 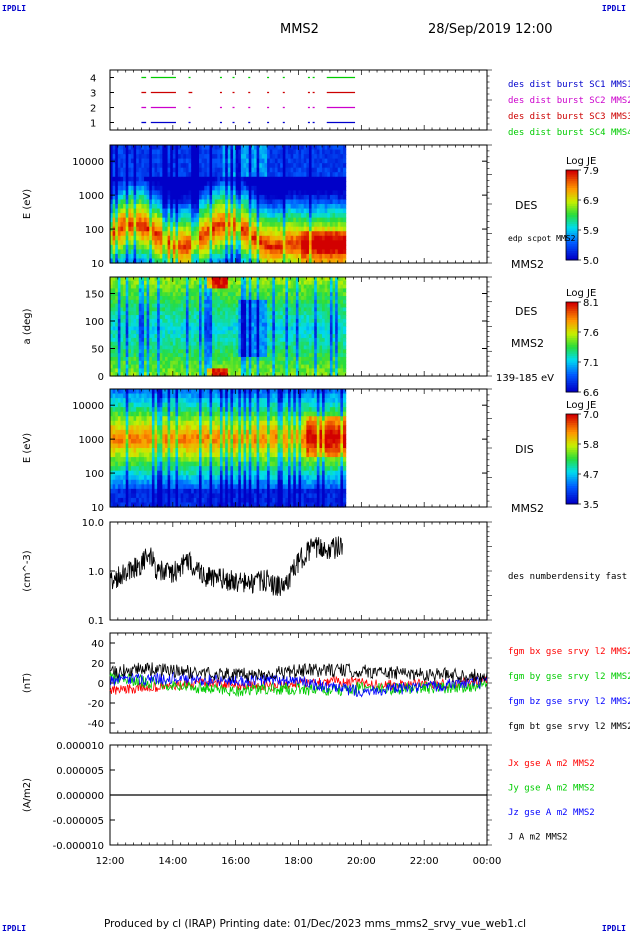 What do you see at coordinates (572, 173) in the screenshot?
I see `des_energy-colorbar-cell` at bounding box center [572, 173].